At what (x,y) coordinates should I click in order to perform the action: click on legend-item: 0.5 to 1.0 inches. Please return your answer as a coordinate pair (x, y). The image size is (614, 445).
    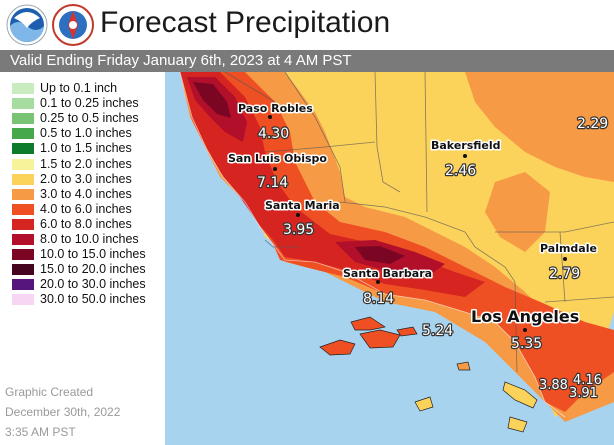
    Looking at the image, I should click on (92, 133).